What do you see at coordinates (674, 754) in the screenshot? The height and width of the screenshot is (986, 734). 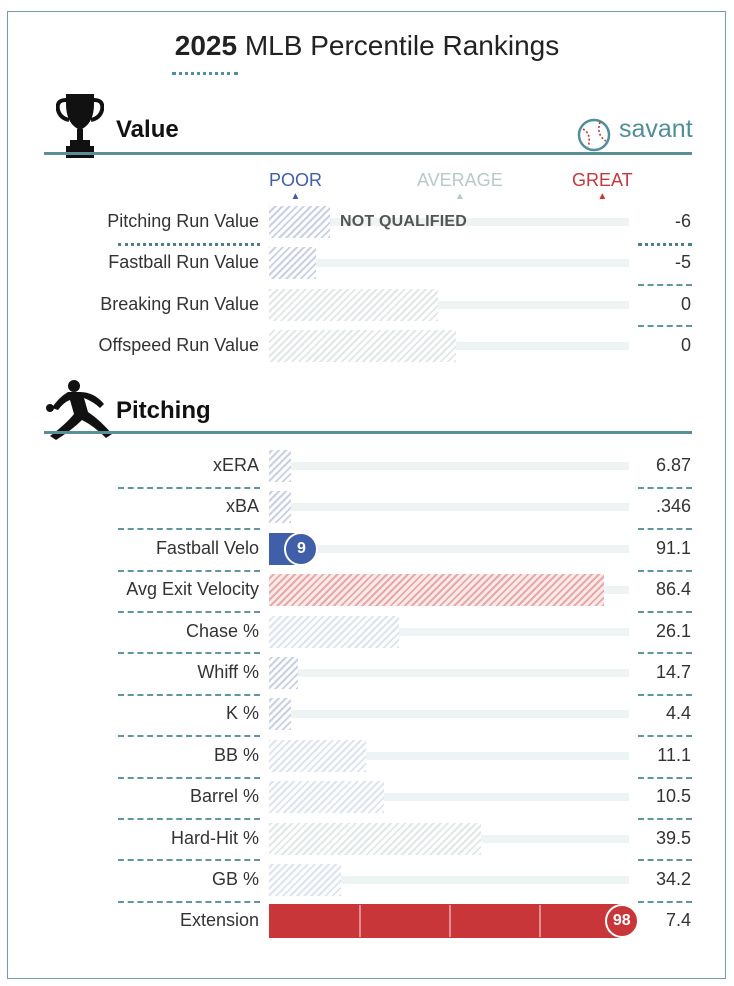 I see `metric-value: 11.1` at bounding box center [674, 754].